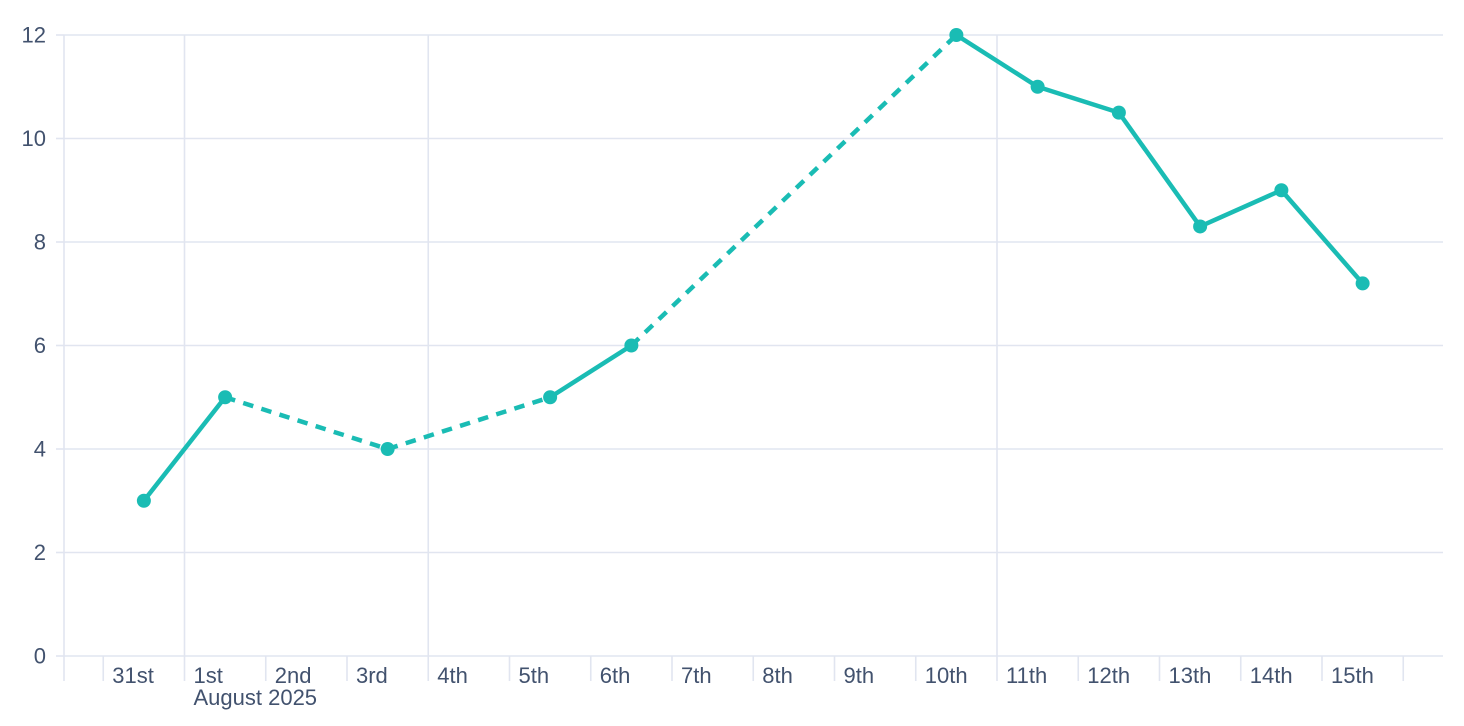  What do you see at coordinates (1271, 675) in the screenshot?
I see `x-tick-label: 14th` at bounding box center [1271, 675].